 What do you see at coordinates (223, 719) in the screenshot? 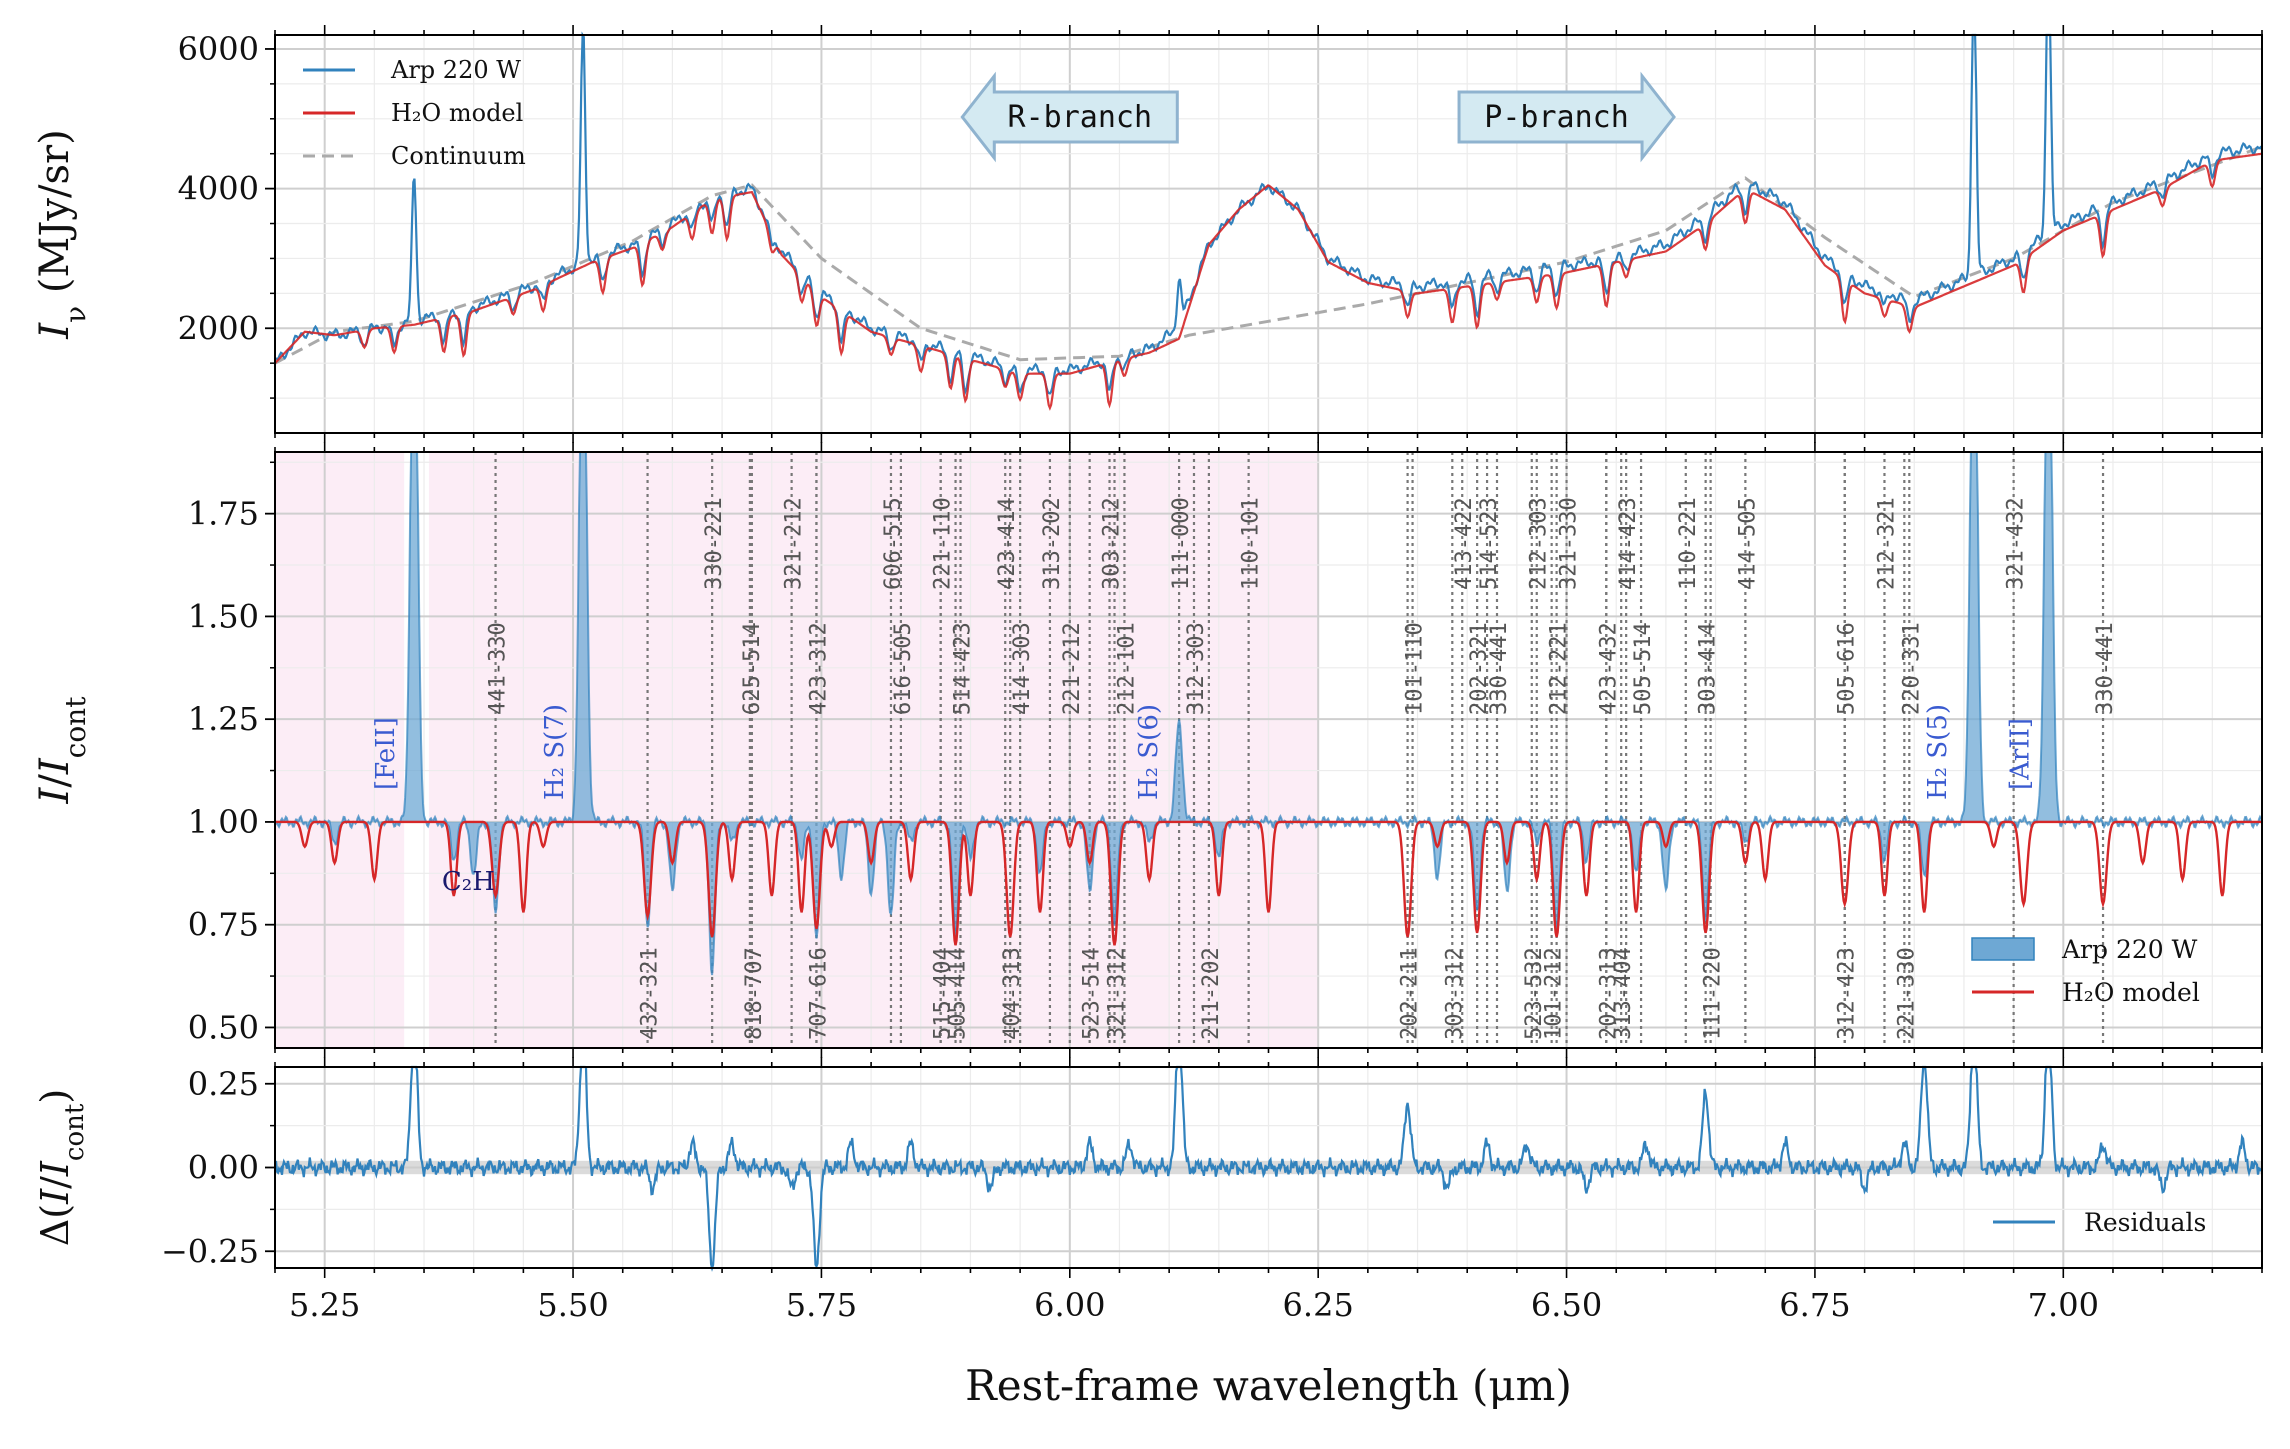
I see `y-tick-label: 1.25` at bounding box center [223, 719].